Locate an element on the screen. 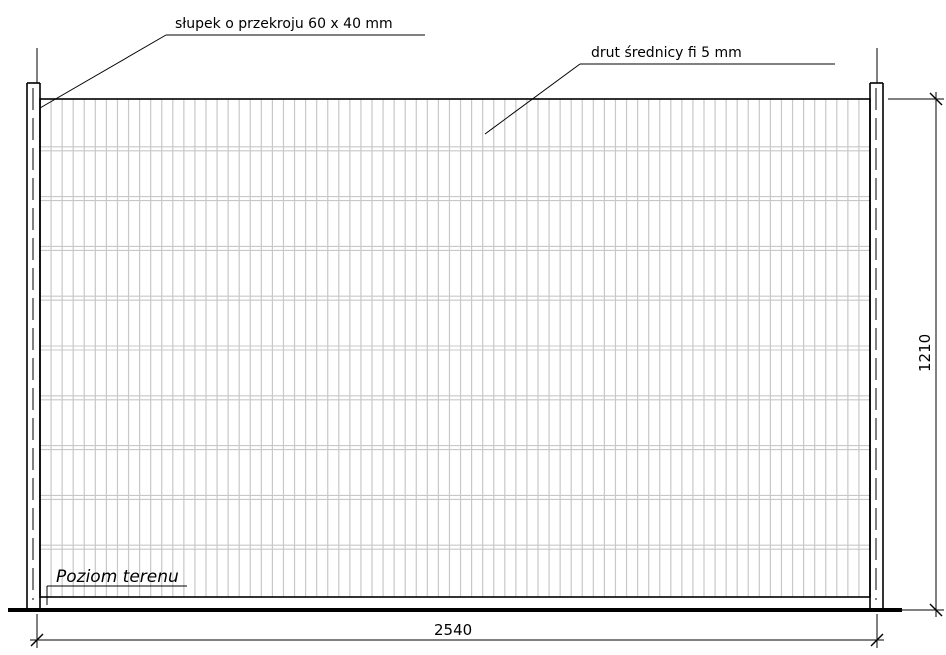 This screenshot has height=655, width=946. height-label: 1210 is located at coordinates (925, 353).